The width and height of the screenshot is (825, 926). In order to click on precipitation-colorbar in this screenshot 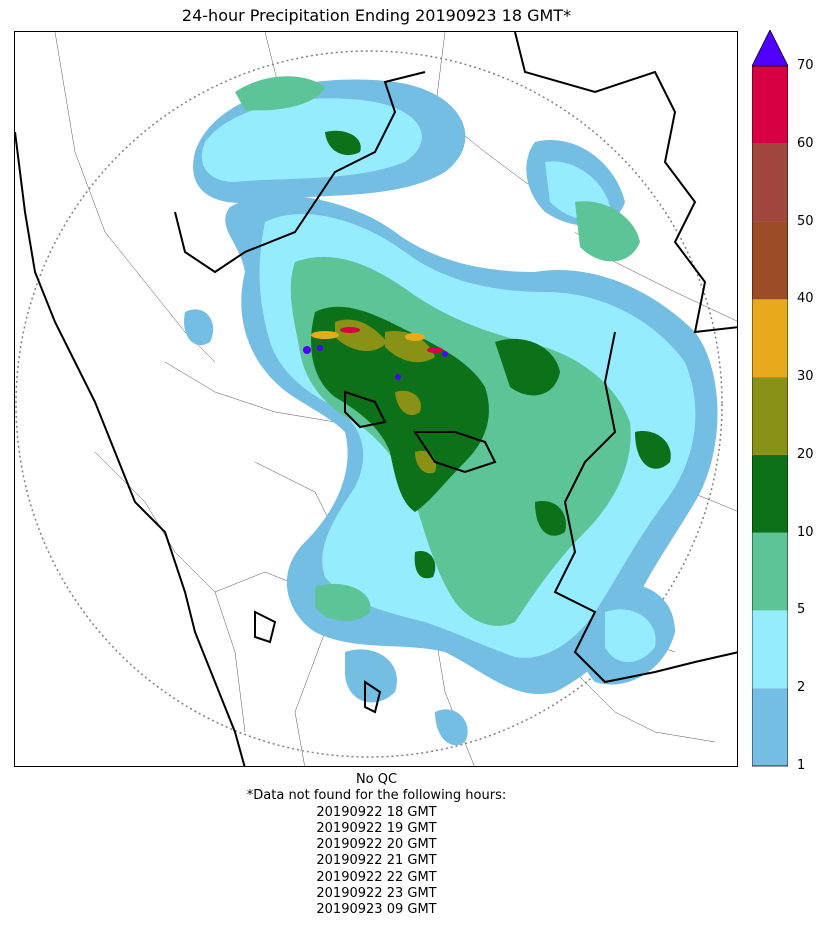, I will do `click(770, 398)`.